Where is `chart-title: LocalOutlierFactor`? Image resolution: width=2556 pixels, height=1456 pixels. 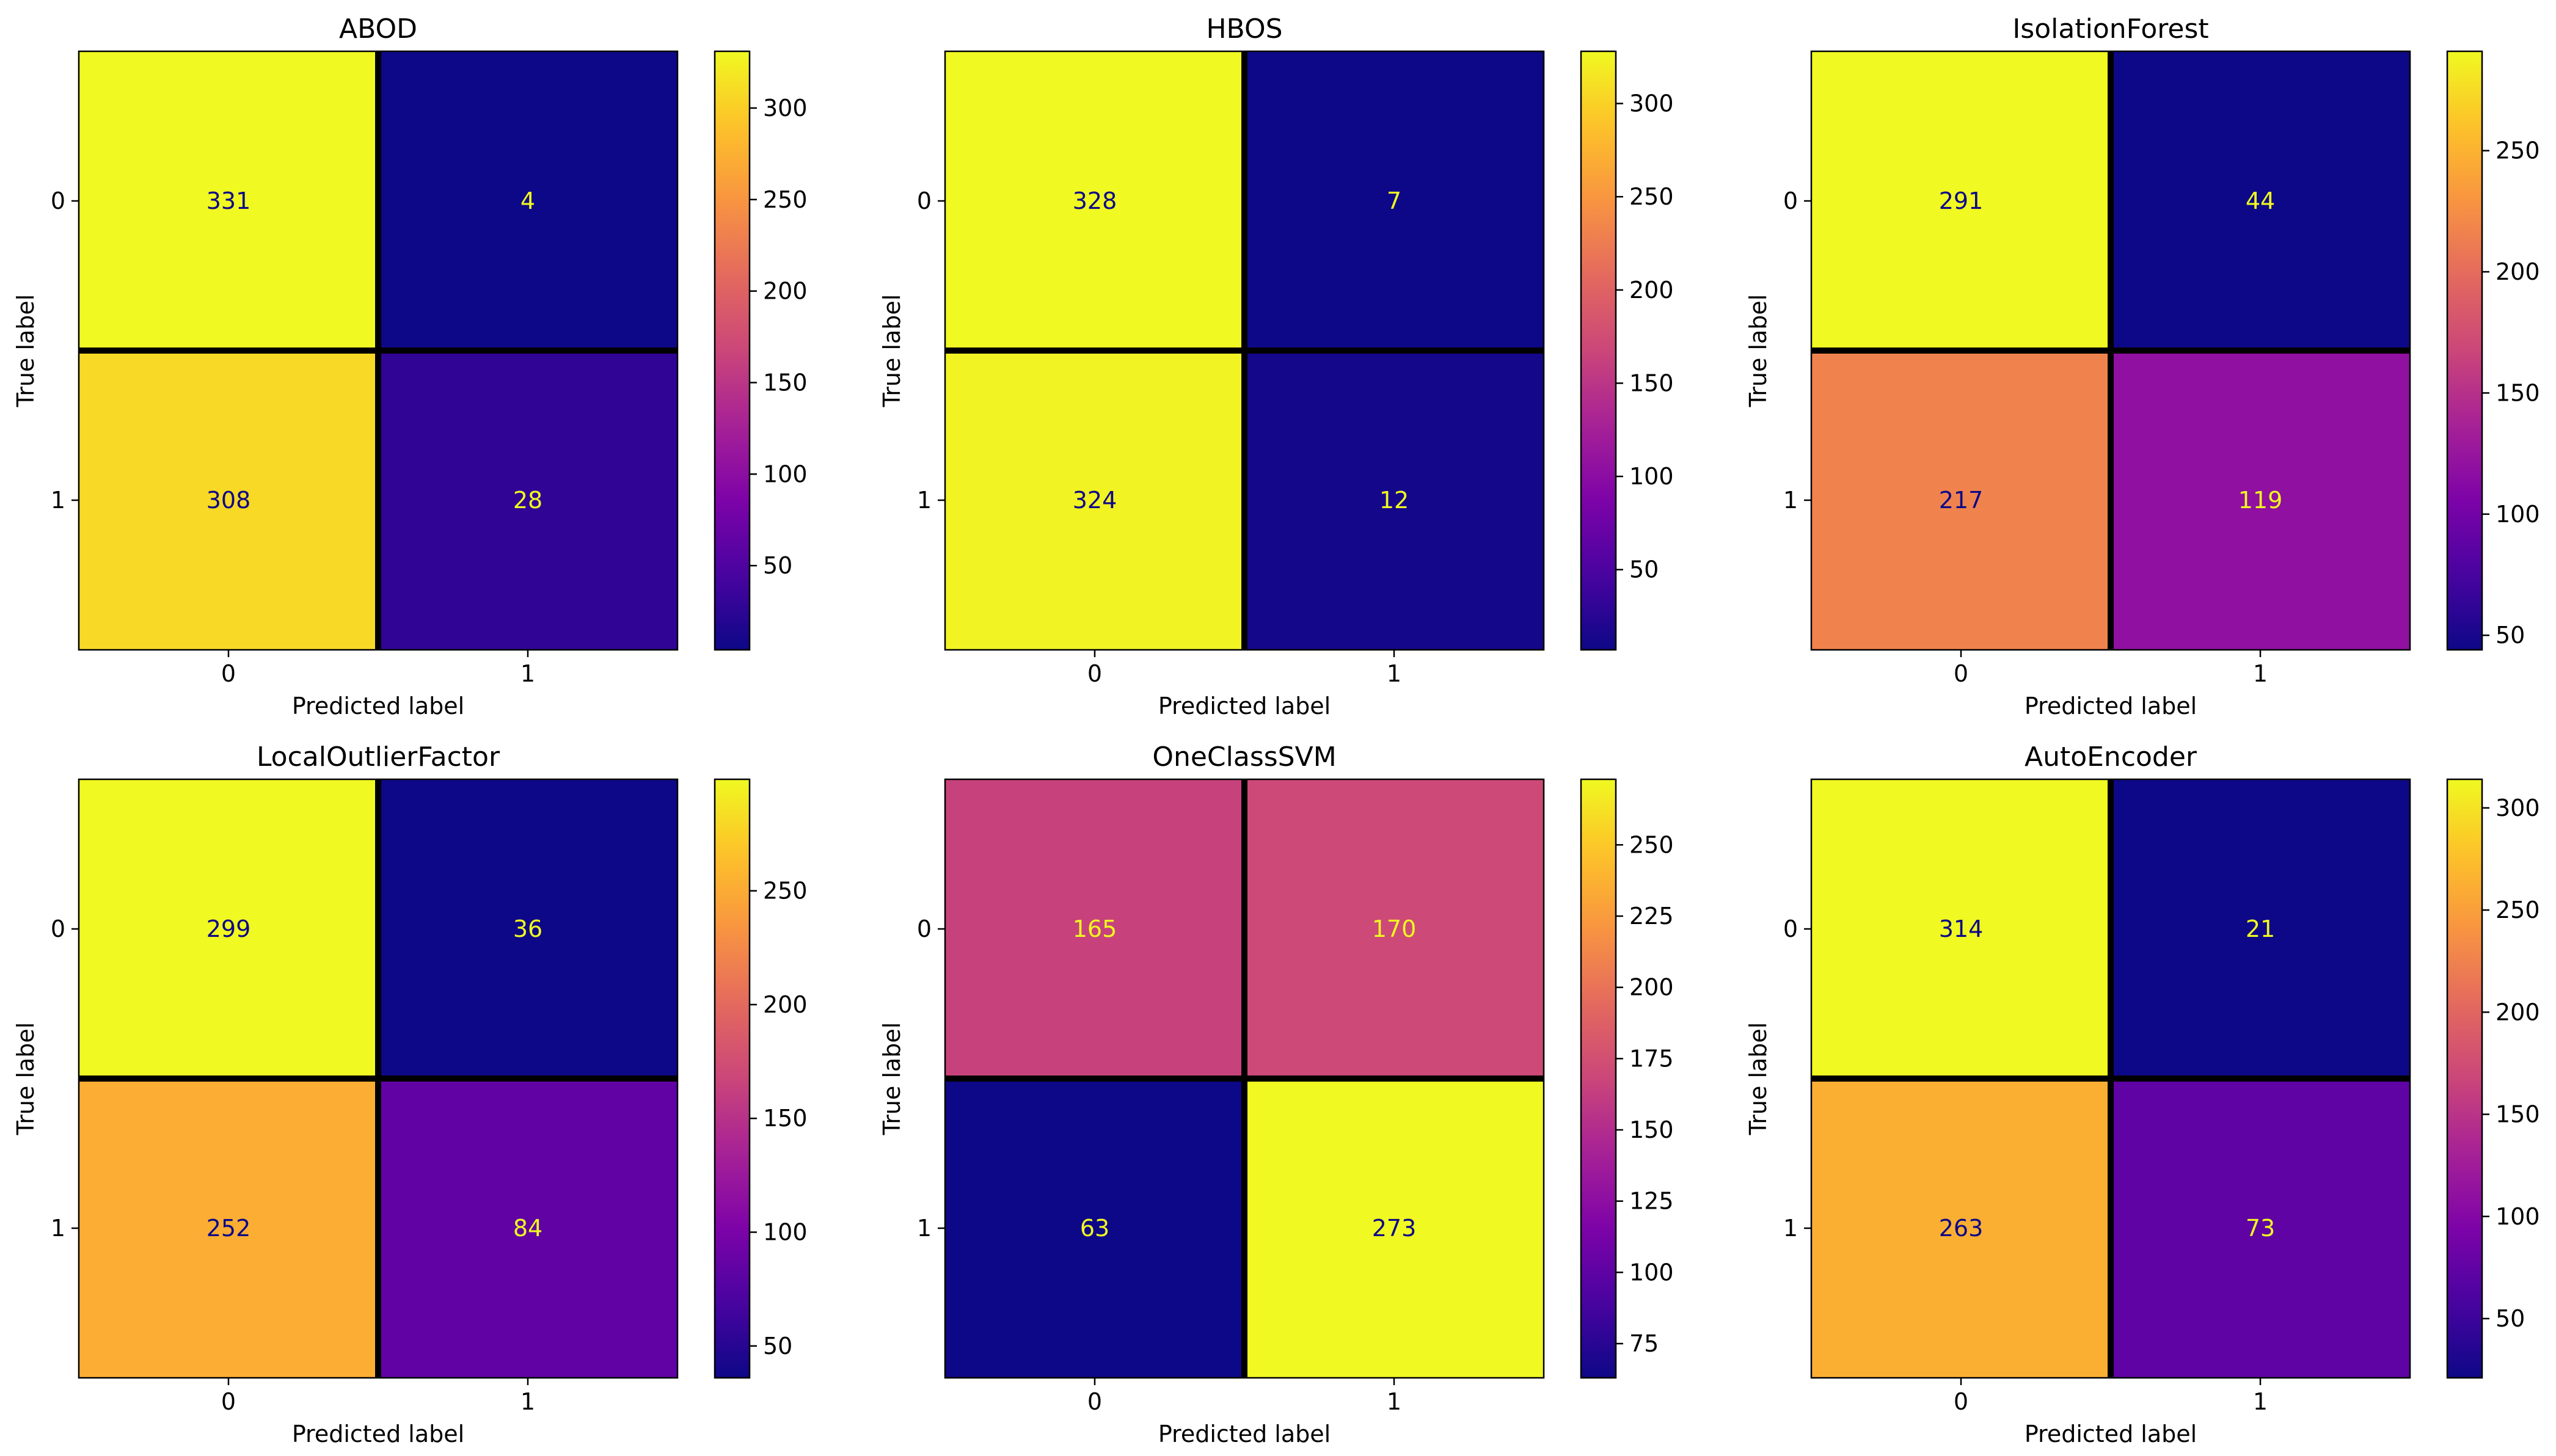 chart-title: LocalOutlierFactor is located at coordinates (379, 757).